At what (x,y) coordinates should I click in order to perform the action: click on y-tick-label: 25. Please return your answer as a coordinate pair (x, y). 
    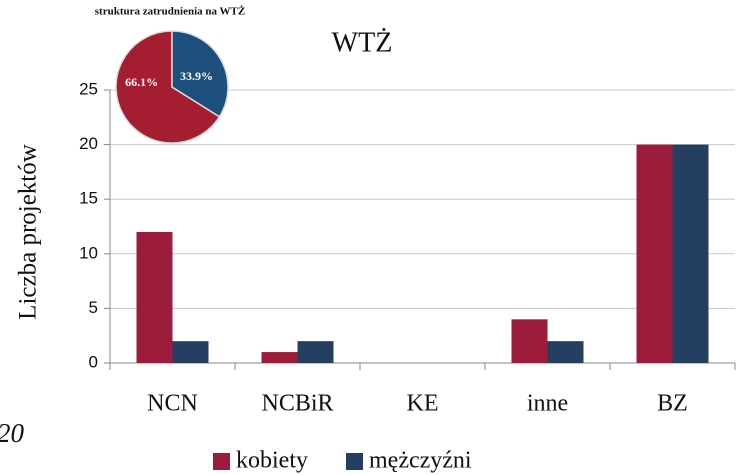
    Looking at the image, I should click on (88, 88).